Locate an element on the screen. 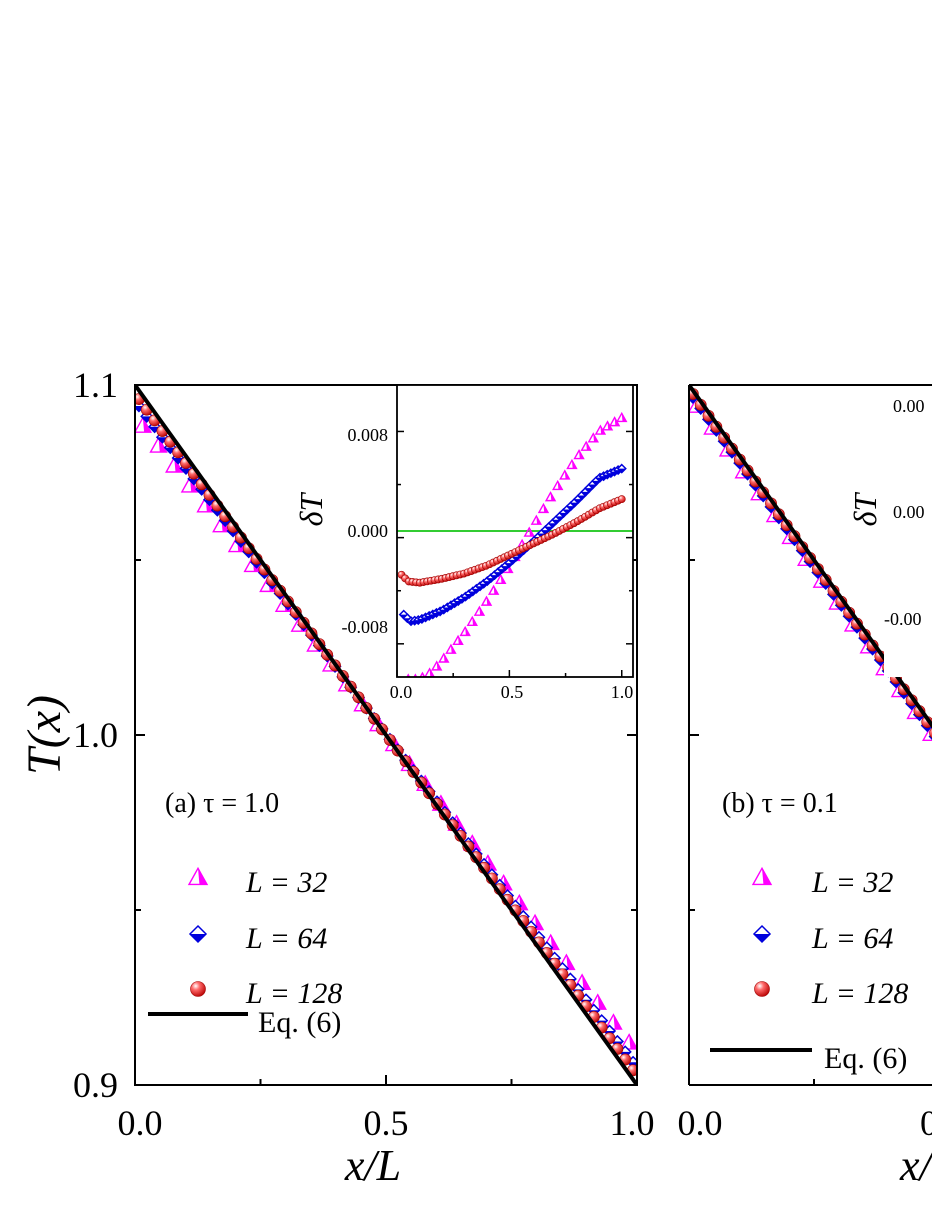  main-a-l32-point-1-outline is located at coordinates (158, 444).